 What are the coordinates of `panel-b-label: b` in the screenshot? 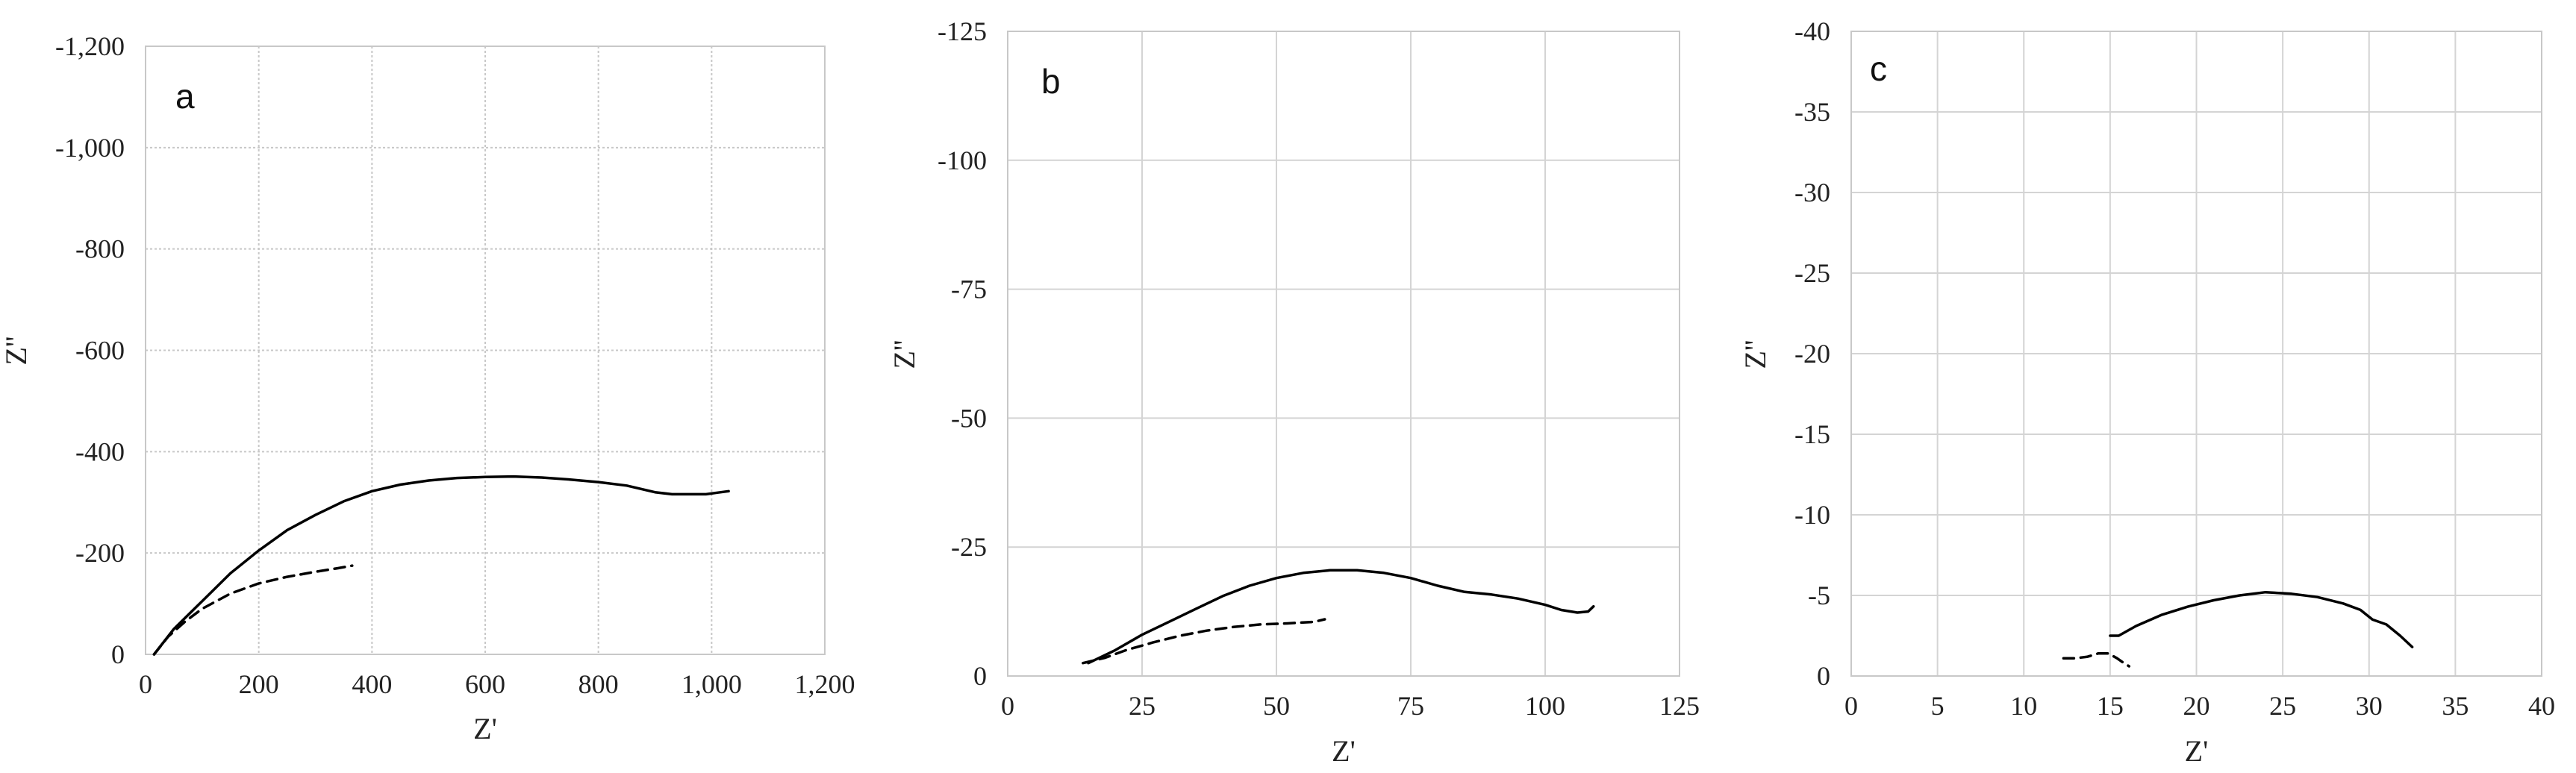 It's located at (1051, 82).